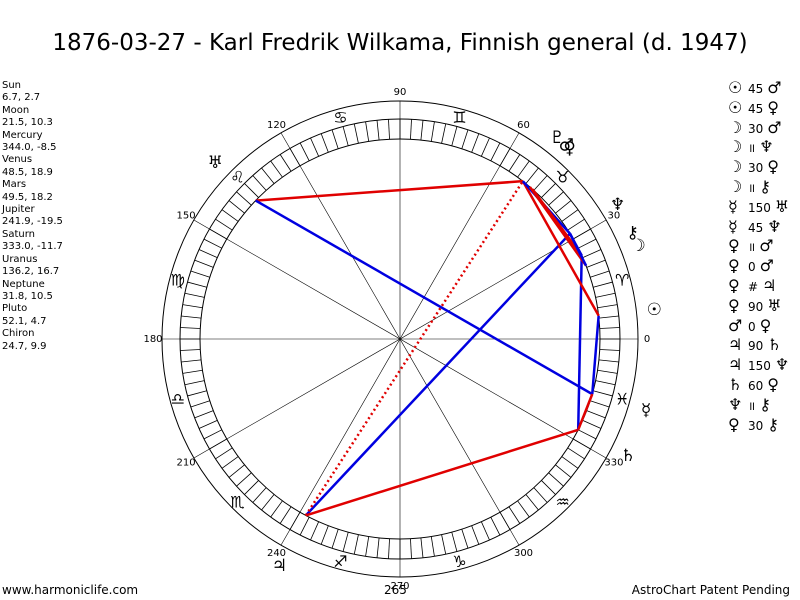  I want to click on zodiac-sign-icon: ♌, so click(237, 176).